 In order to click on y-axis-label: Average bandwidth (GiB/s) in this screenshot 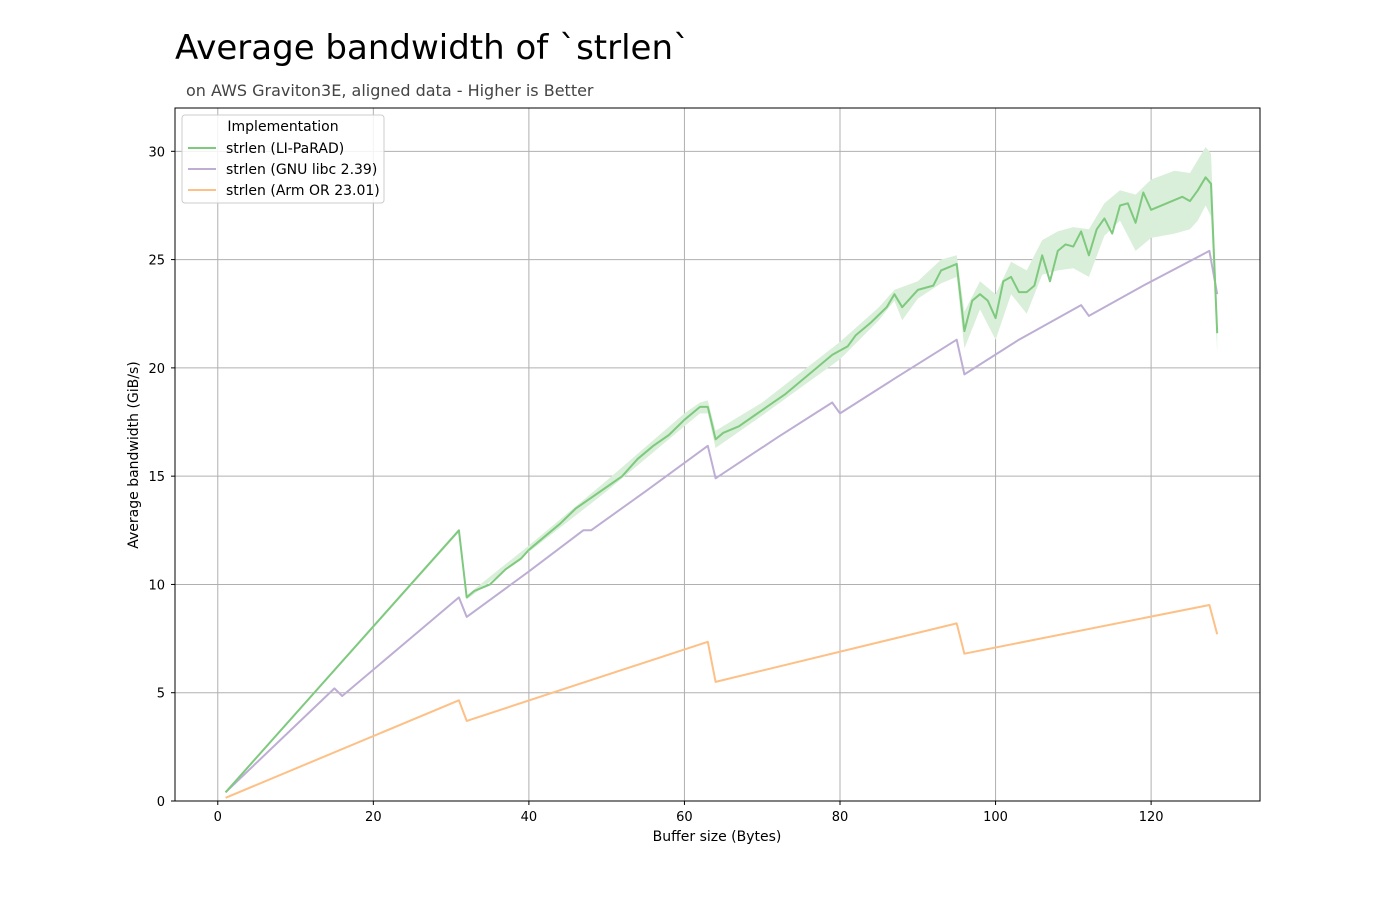, I will do `click(134, 454)`.